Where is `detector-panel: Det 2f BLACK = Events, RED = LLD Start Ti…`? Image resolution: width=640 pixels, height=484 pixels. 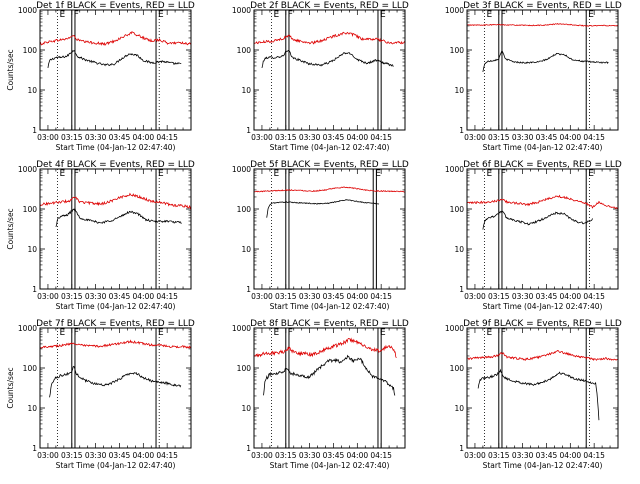 detector-panel: Det 2f BLACK = Events, RED = LLD Start Ti… is located at coordinates (320, 76).